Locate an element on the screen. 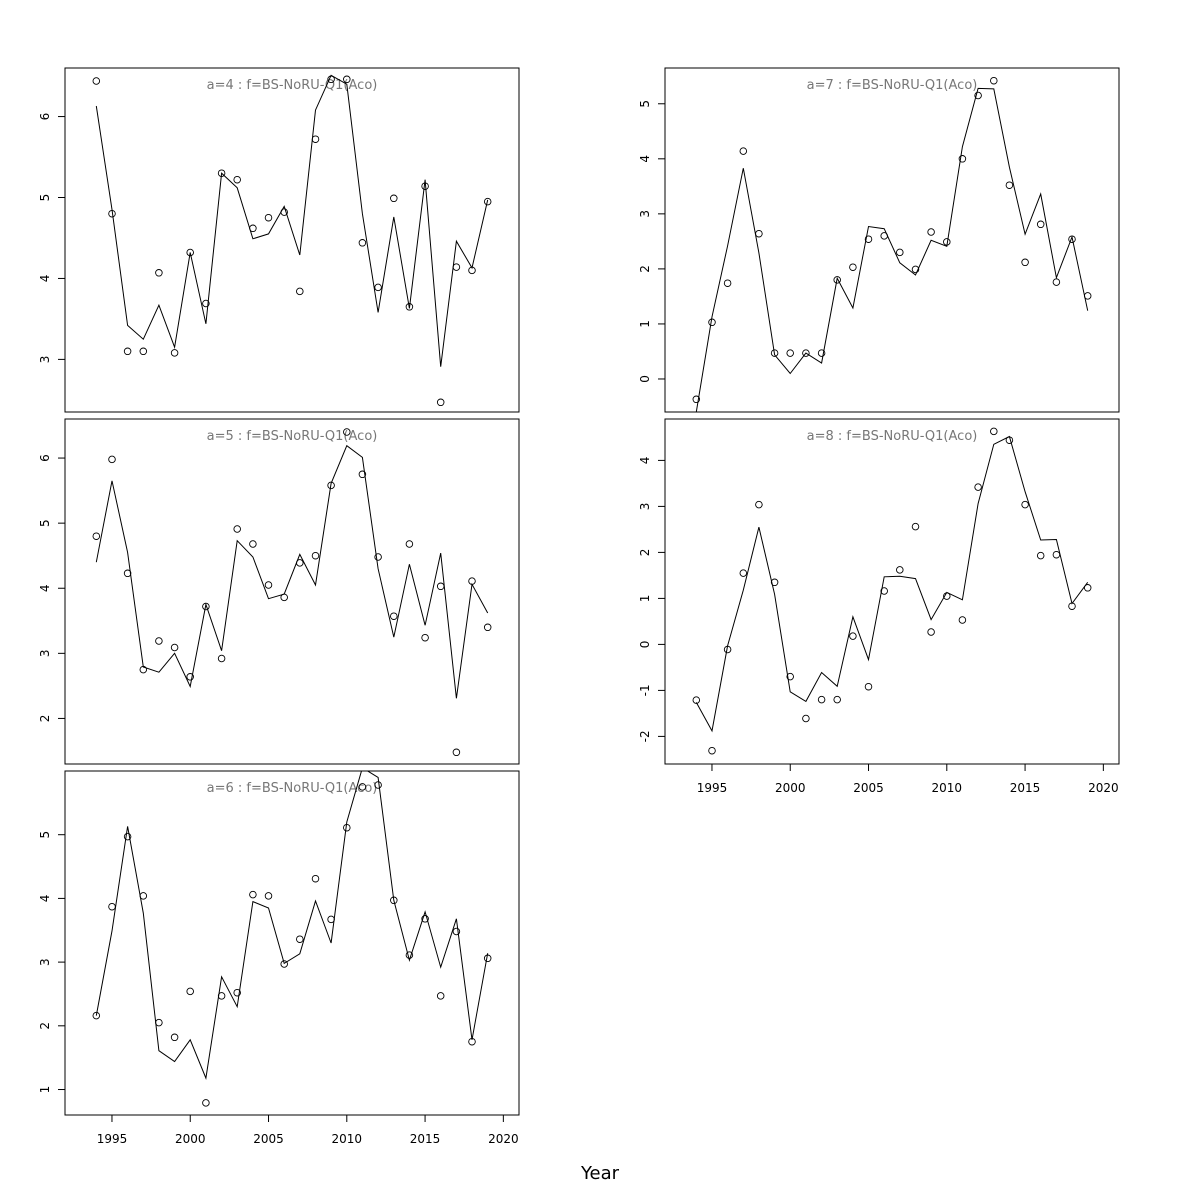  x-tick-label: 2005 is located at coordinates (268, 1139).